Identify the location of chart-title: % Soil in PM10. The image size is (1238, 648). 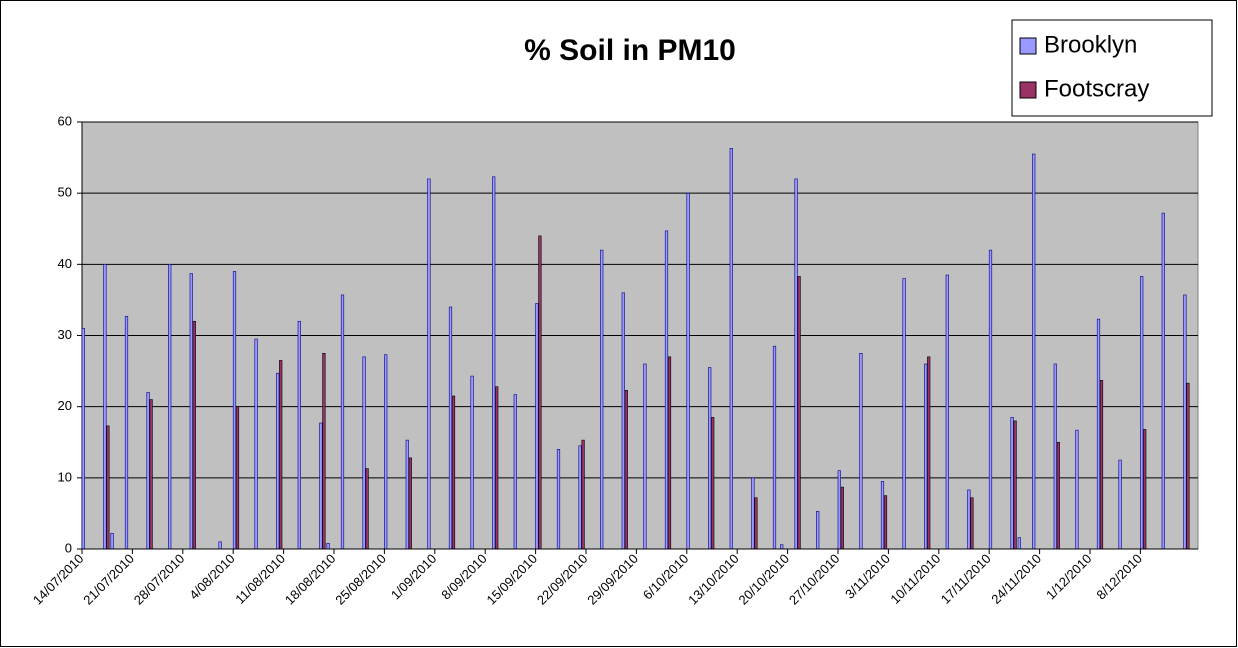
(630, 50).